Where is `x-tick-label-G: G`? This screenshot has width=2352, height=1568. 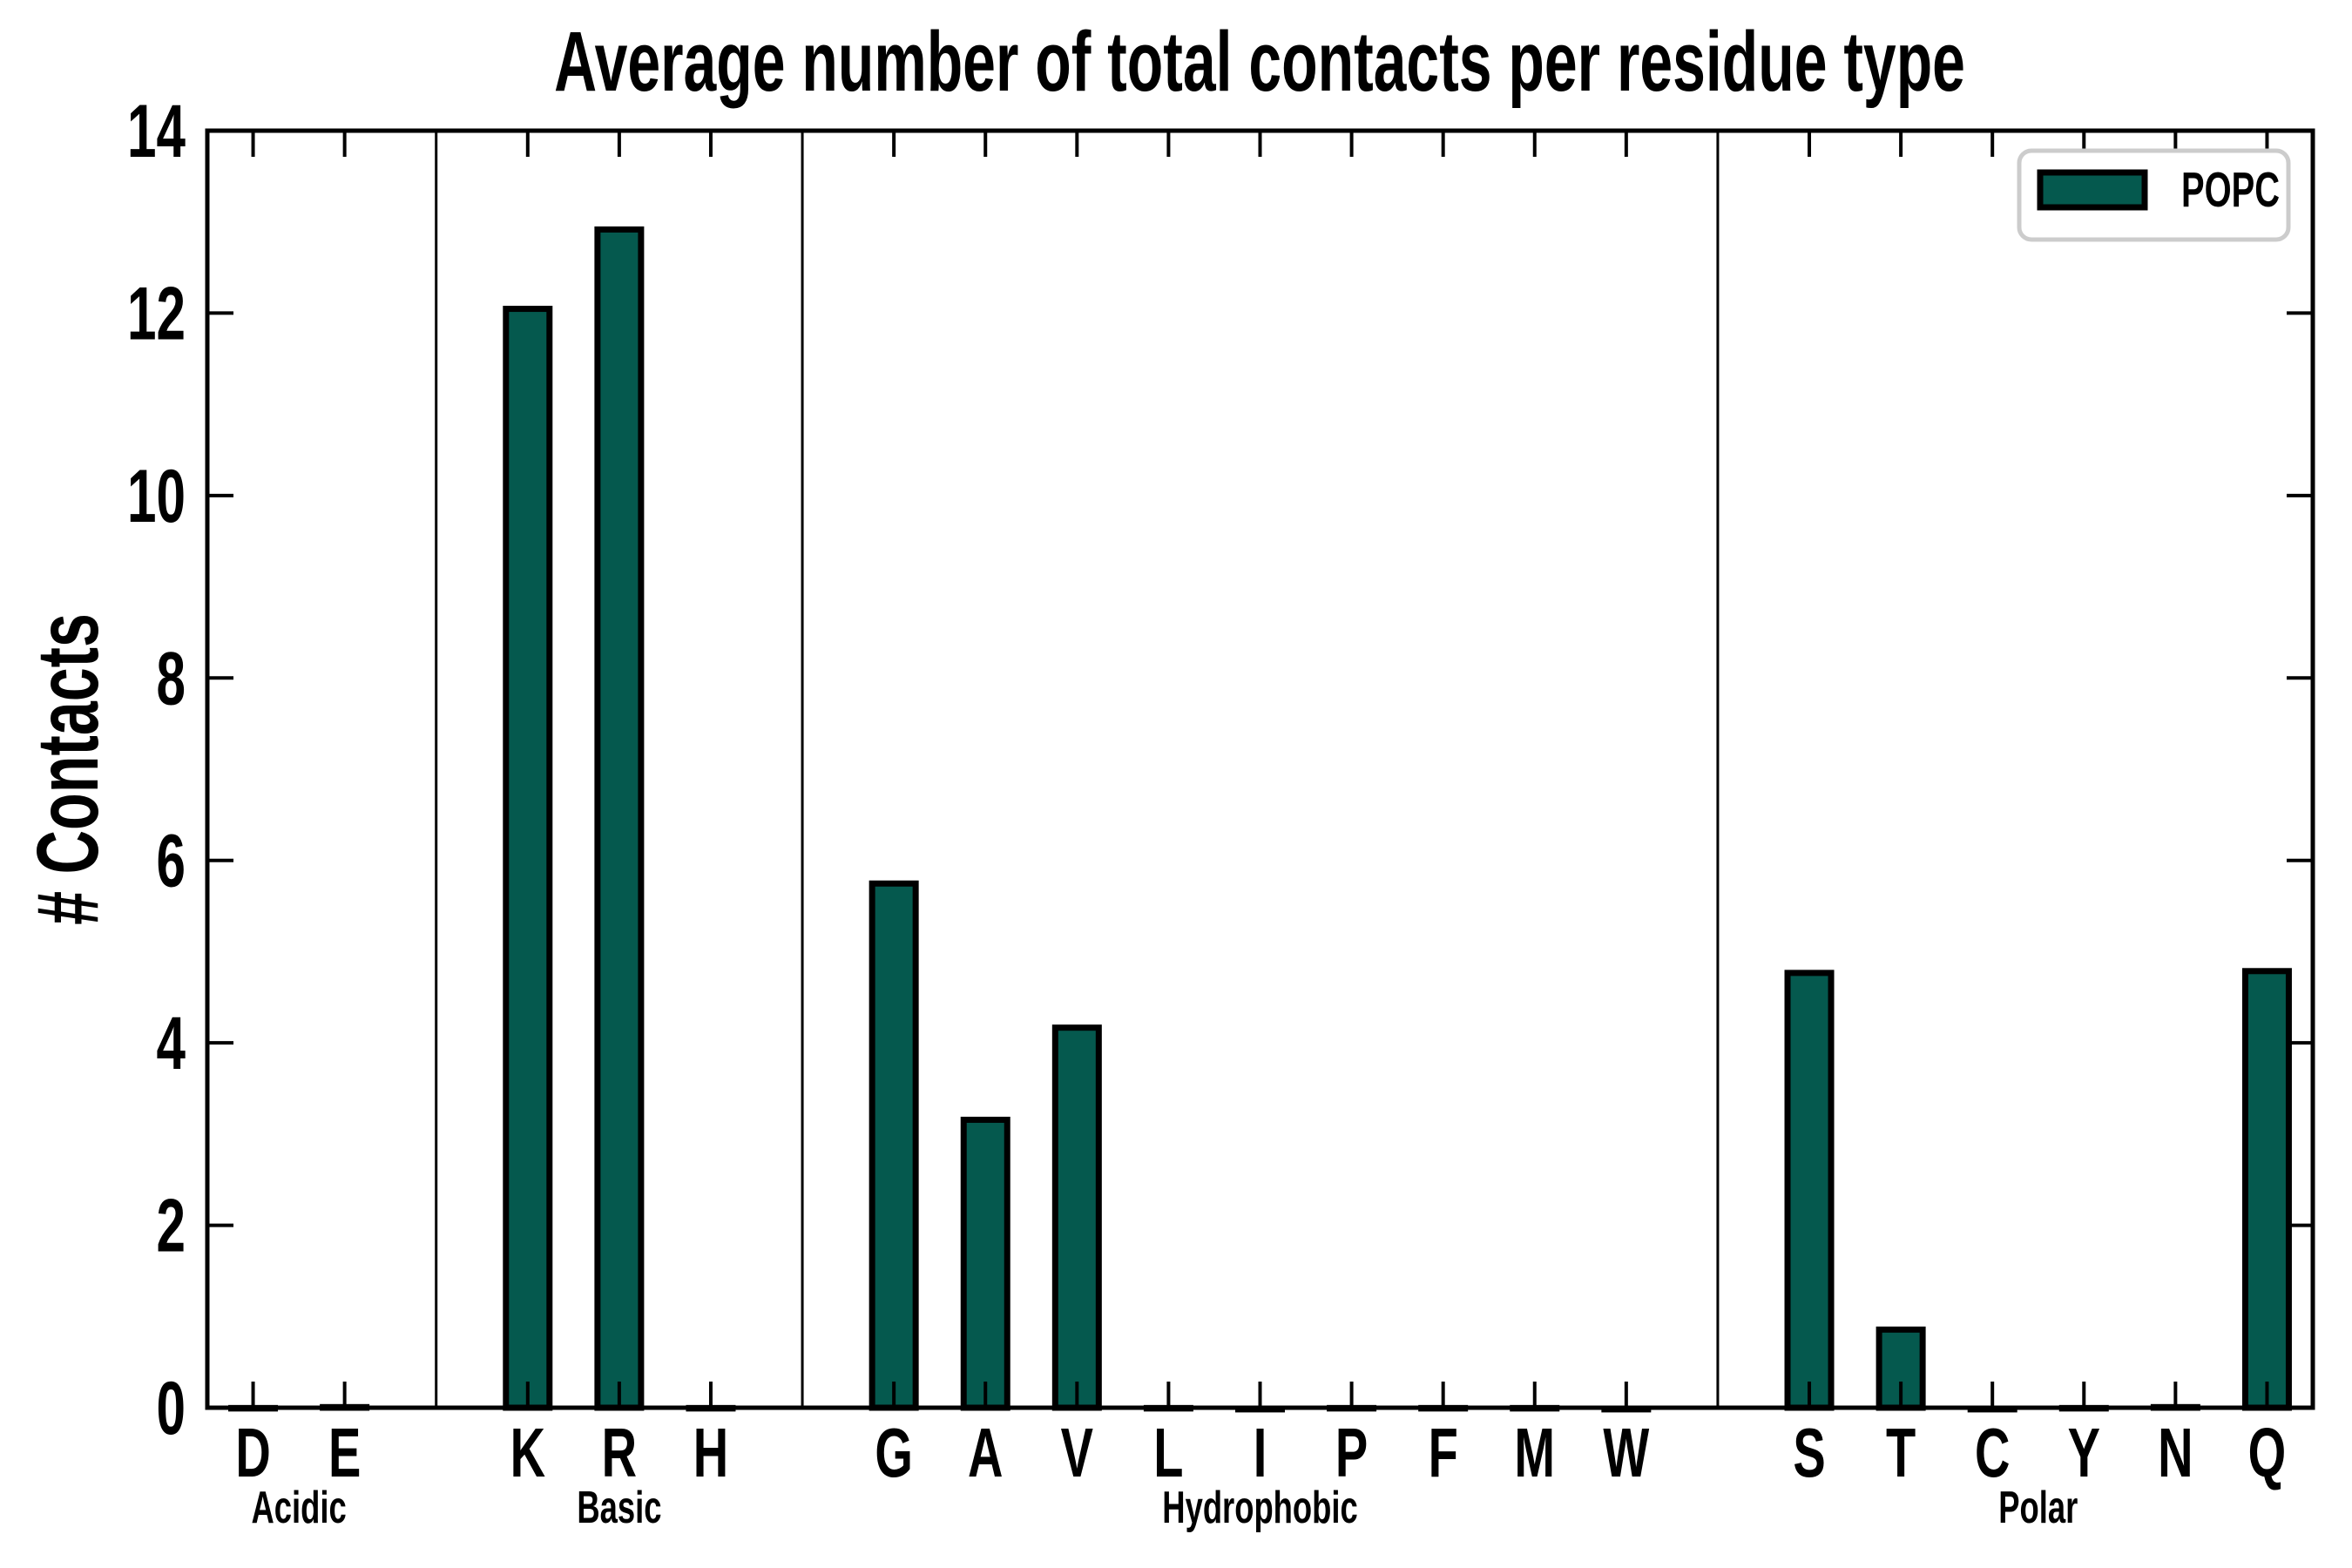
x-tick-label-G: G is located at coordinates (894, 1452).